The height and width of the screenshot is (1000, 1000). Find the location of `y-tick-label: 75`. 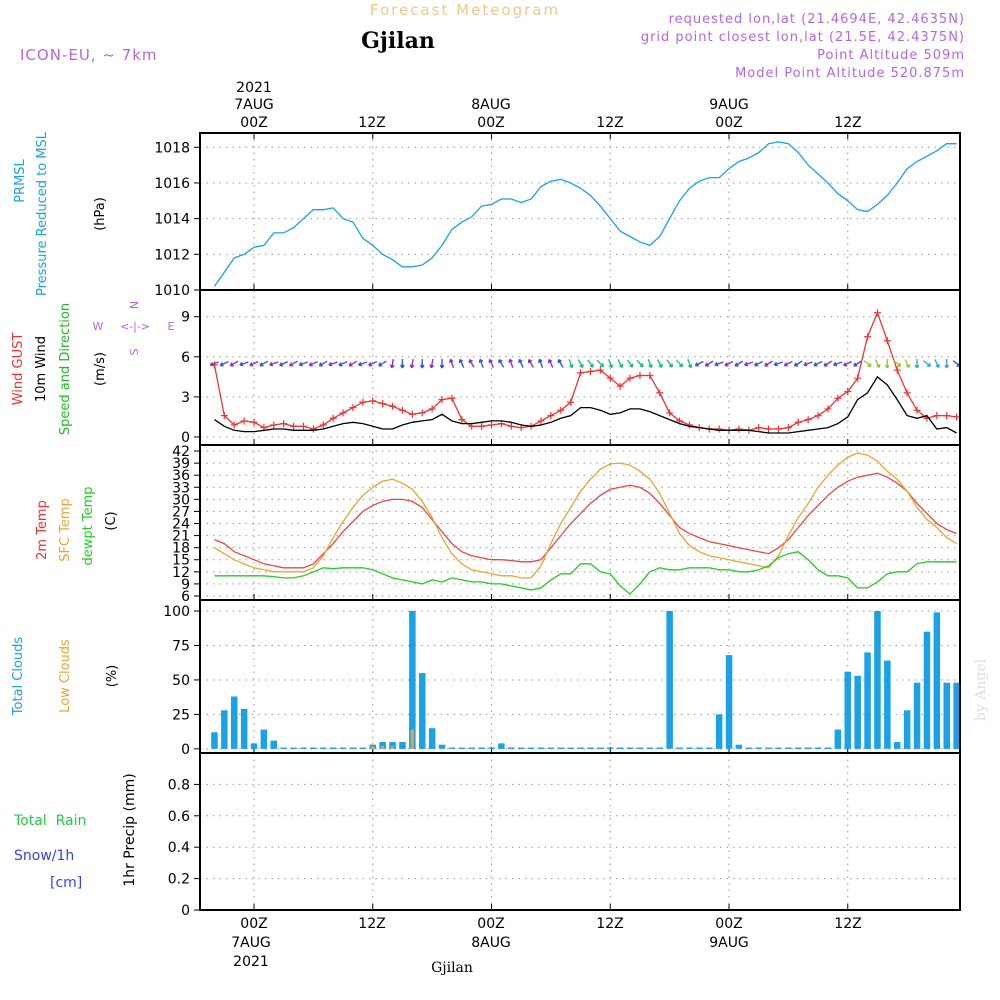

y-tick-label: 75 is located at coordinates (181, 646).